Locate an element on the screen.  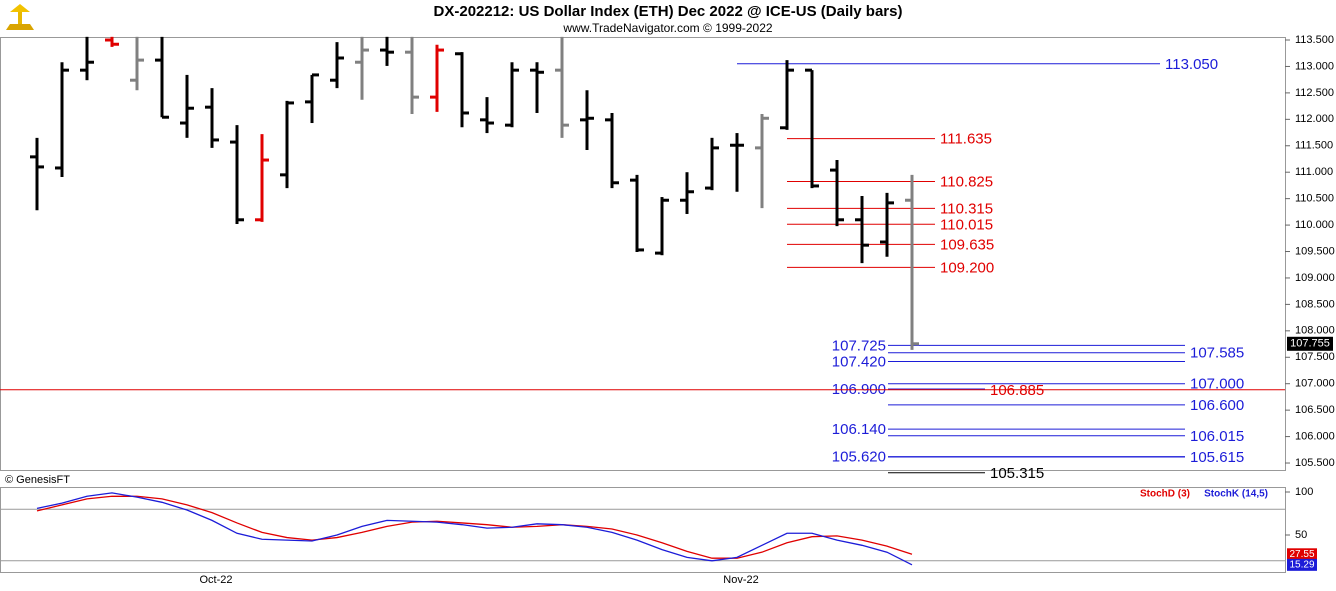
level-label: 110.015 is located at coordinates (966, 224).